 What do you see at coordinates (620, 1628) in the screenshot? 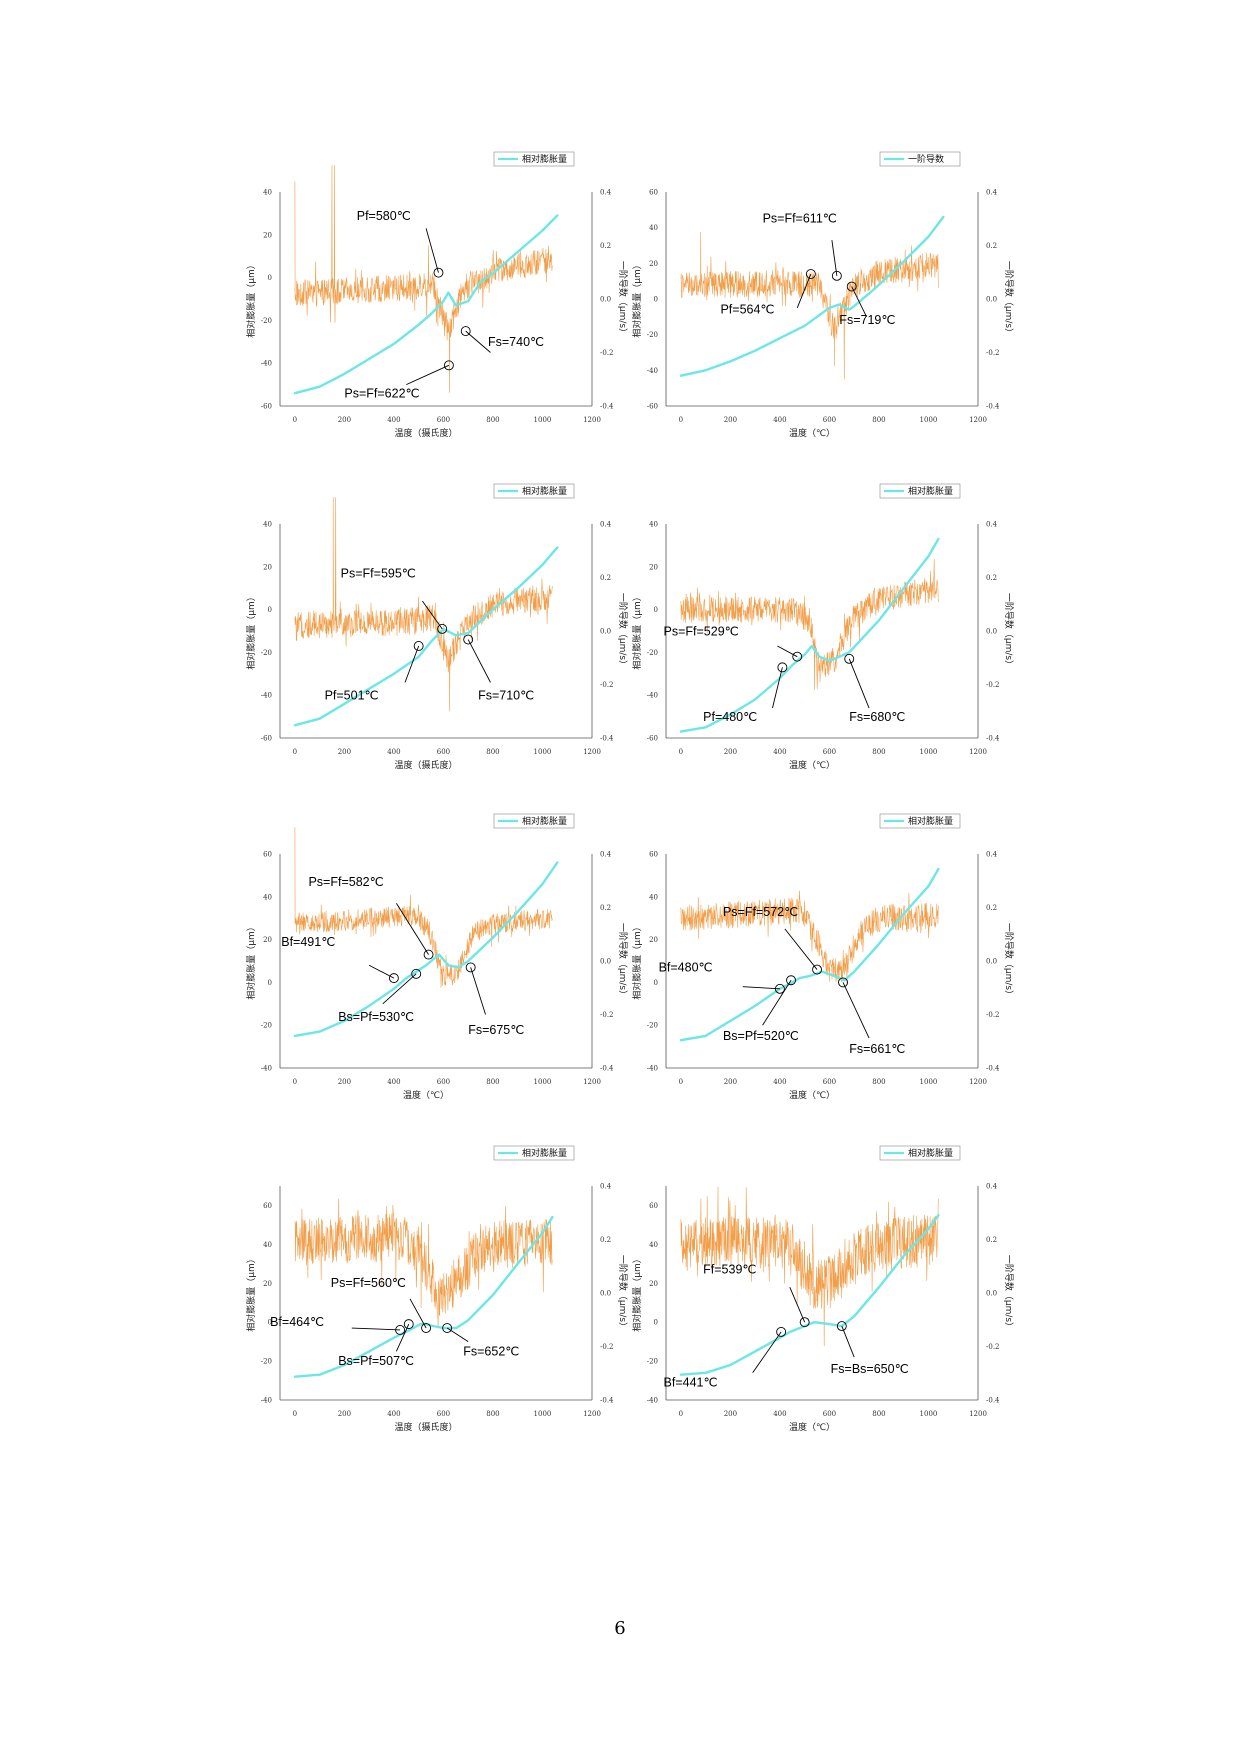
I see `page-number: 6` at bounding box center [620, 1628].